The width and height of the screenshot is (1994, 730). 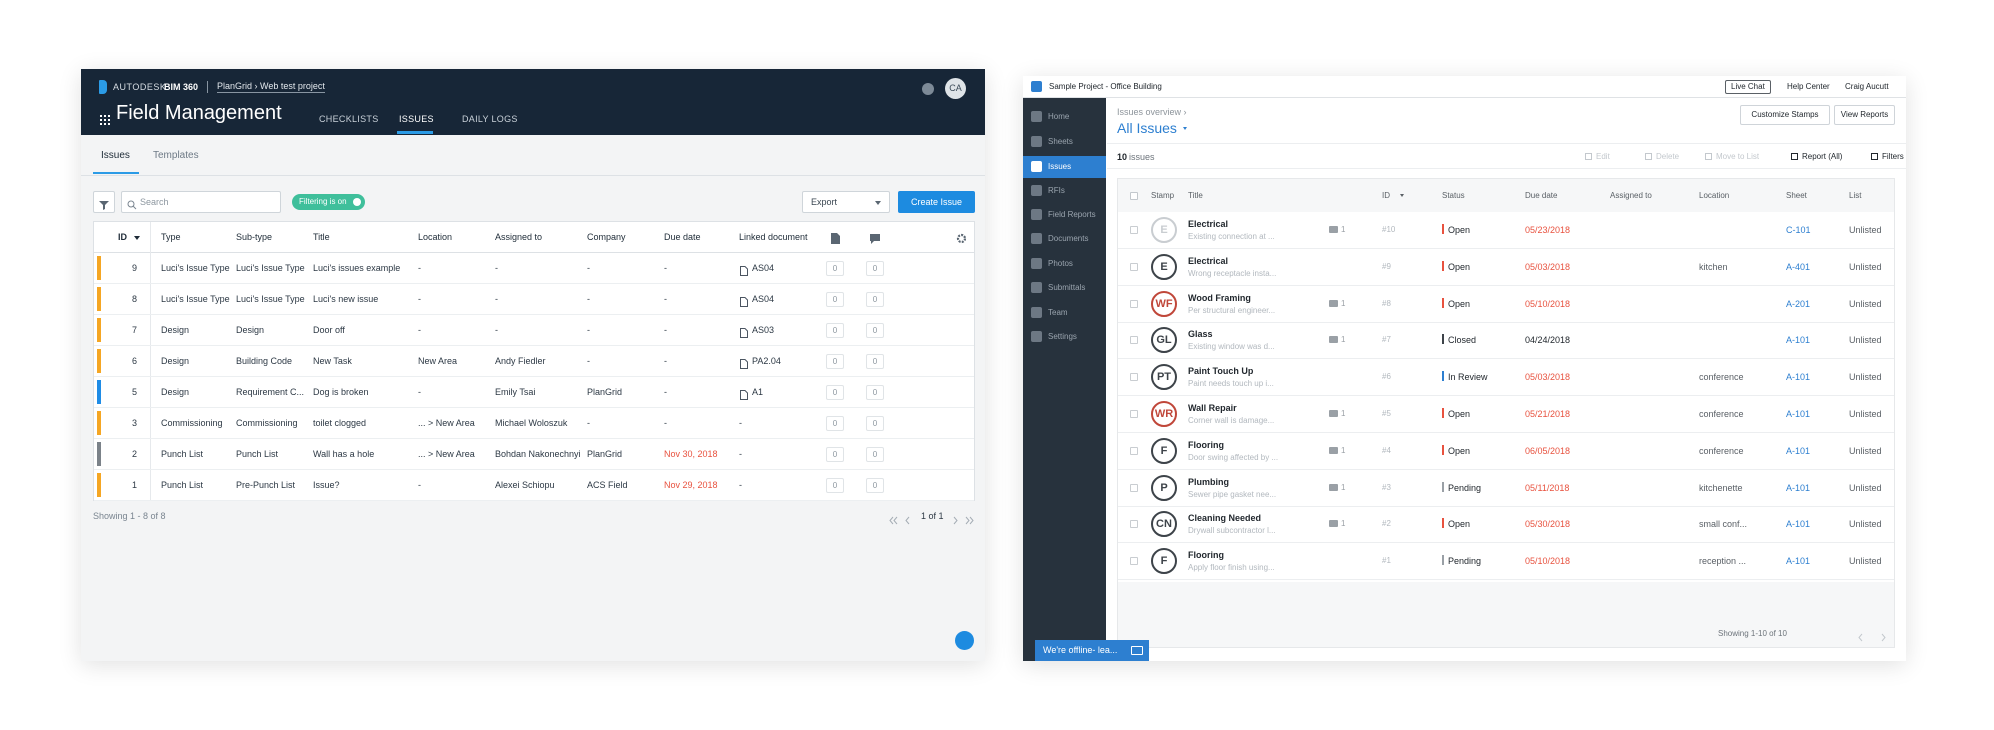 What do you see at coordinates (1064, 117) in the screenshot?
I see `sidebar-item: Home` at bounding box center [1064, 117].